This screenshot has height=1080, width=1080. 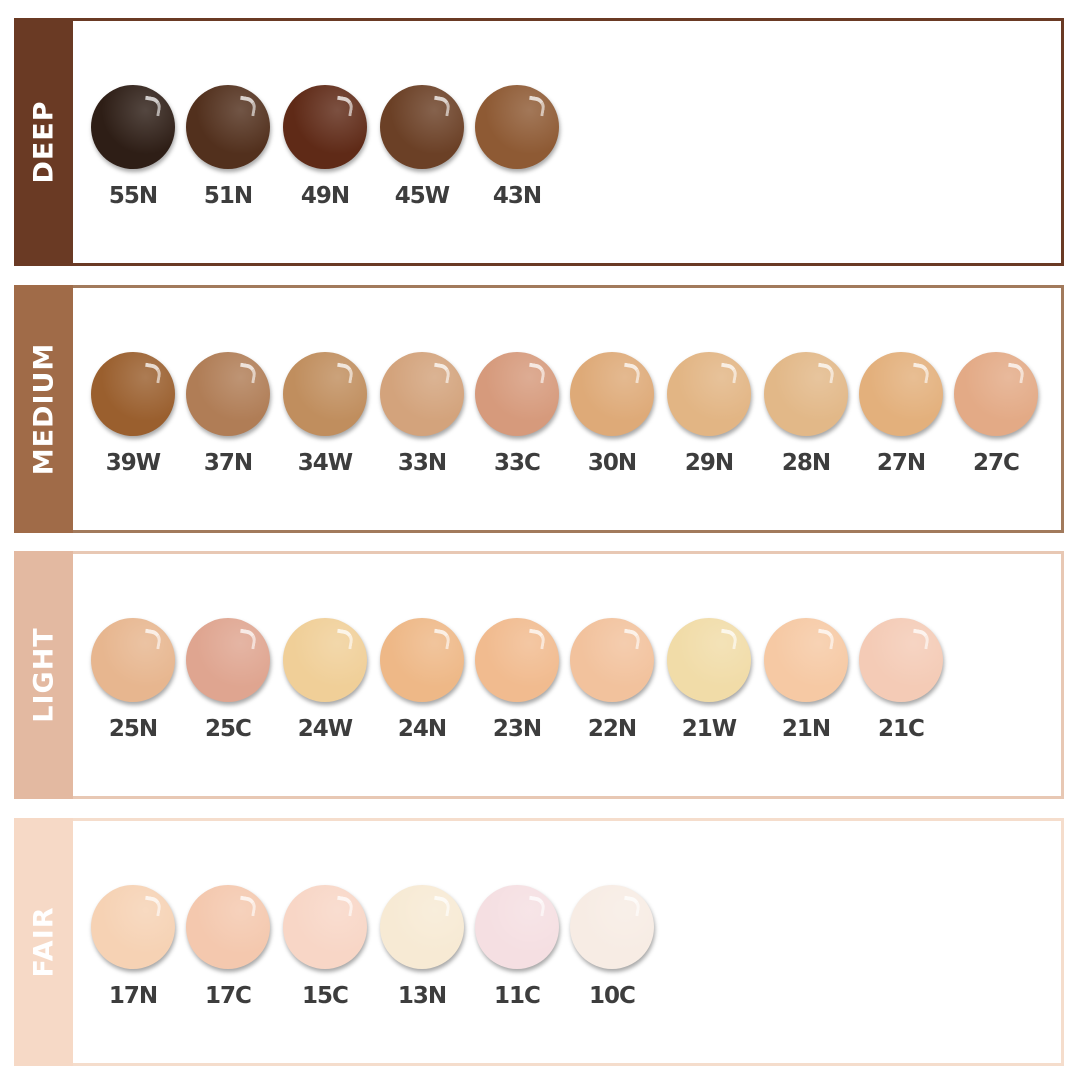 I want to click on shade-swatch: 30N, so click(x=612, y=414).